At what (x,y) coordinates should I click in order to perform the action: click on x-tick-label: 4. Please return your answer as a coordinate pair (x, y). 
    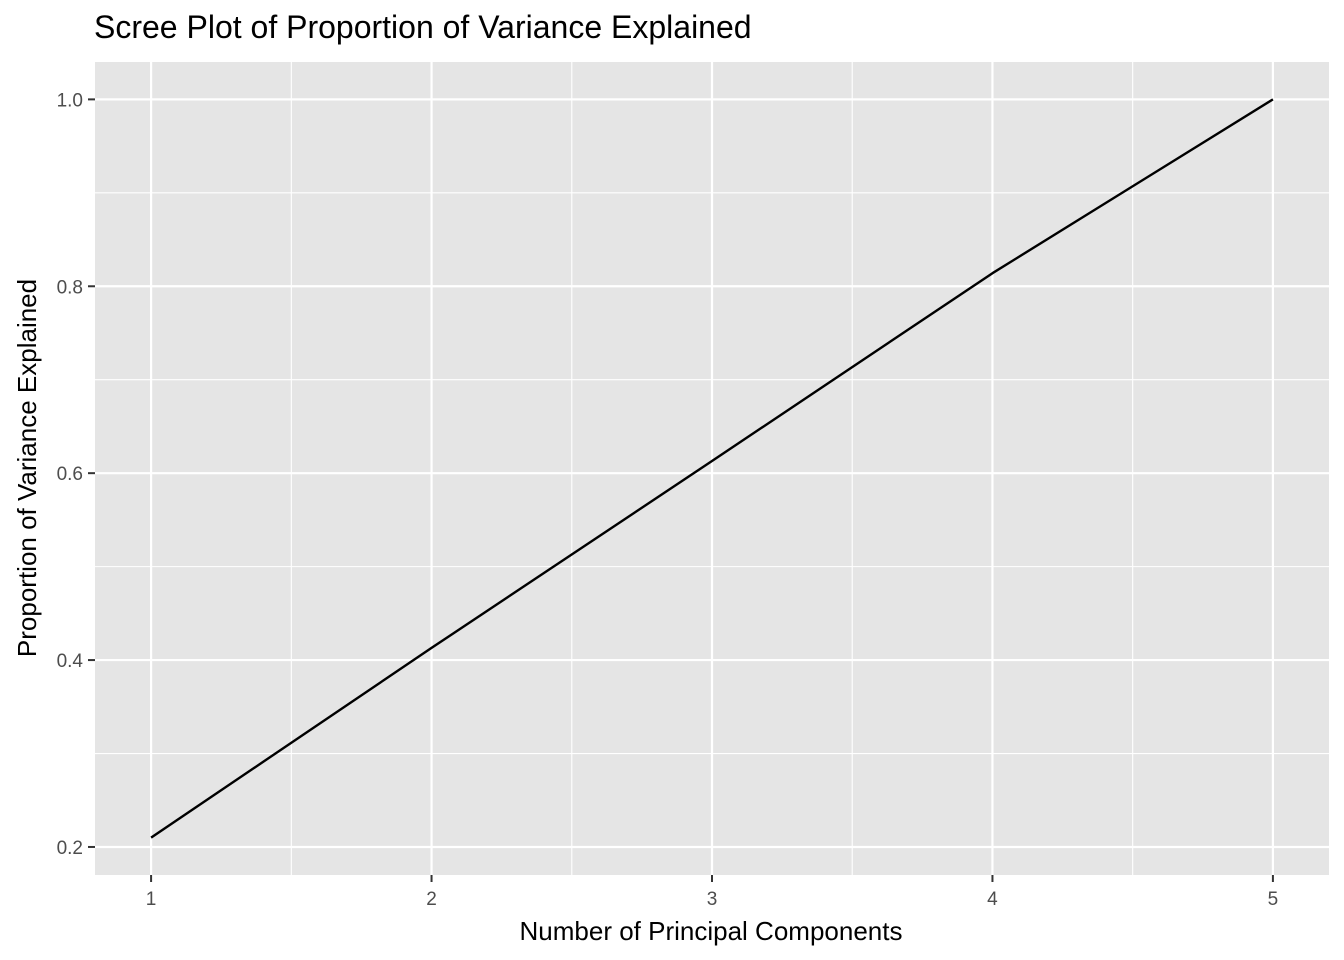
    Looking at the image, I should click on (992, 899).